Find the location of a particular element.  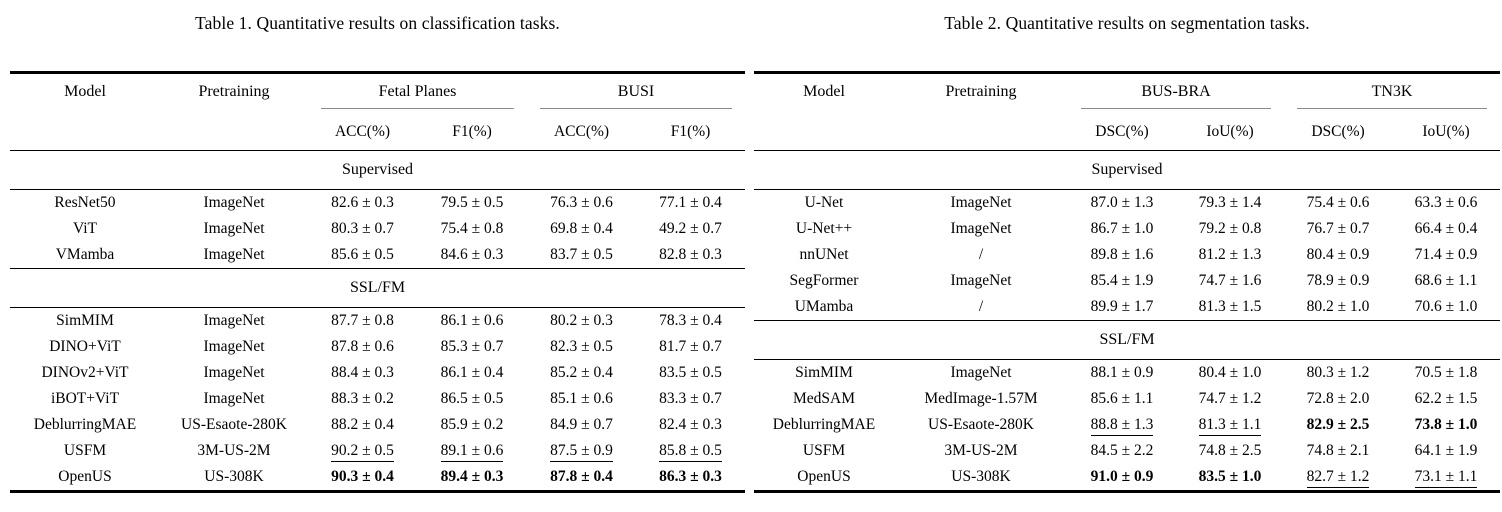

value-cell: 85.6 ± 0.5 is located at coordinates (362, 254).